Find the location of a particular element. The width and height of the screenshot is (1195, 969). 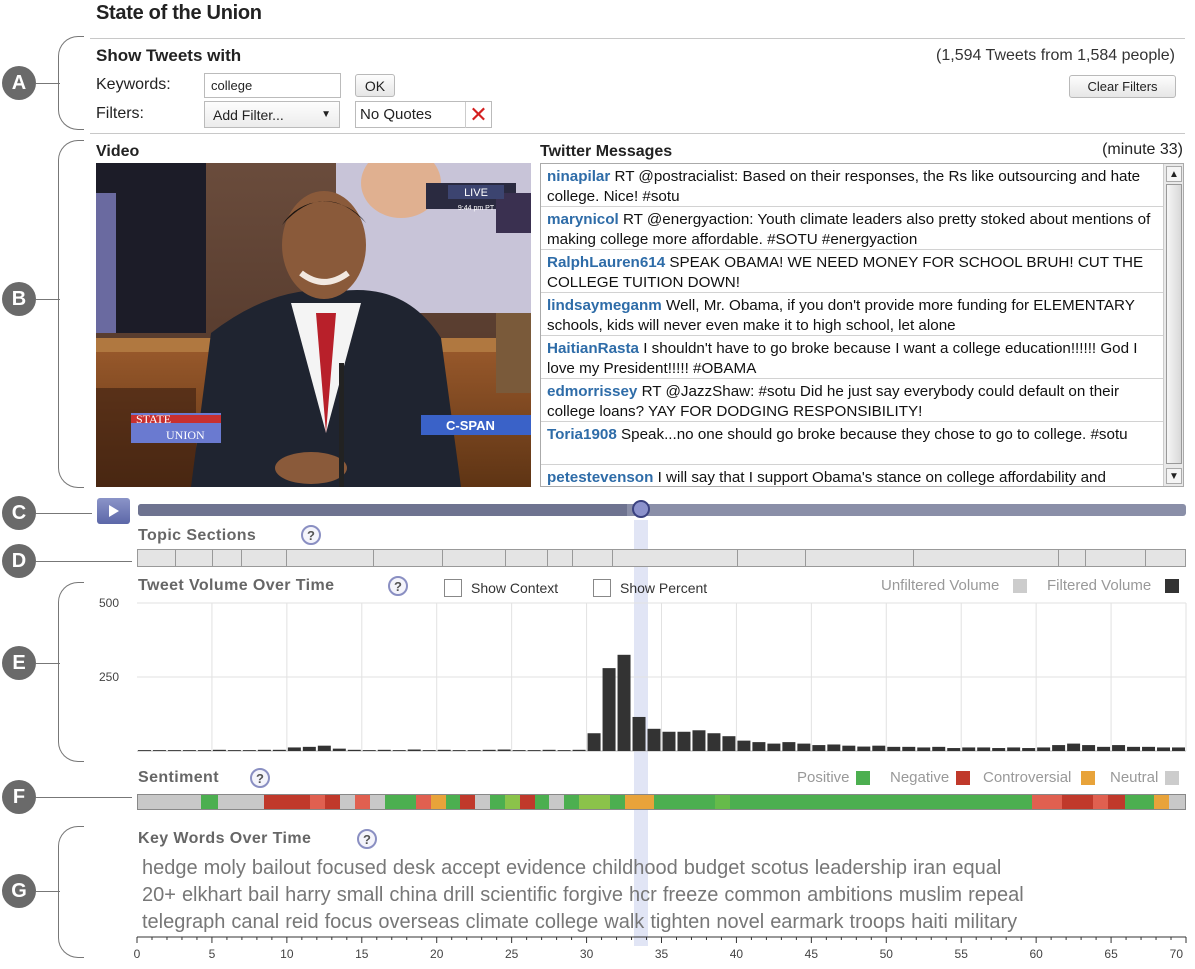

keyword: forgive is located at coordinates (593, 895).